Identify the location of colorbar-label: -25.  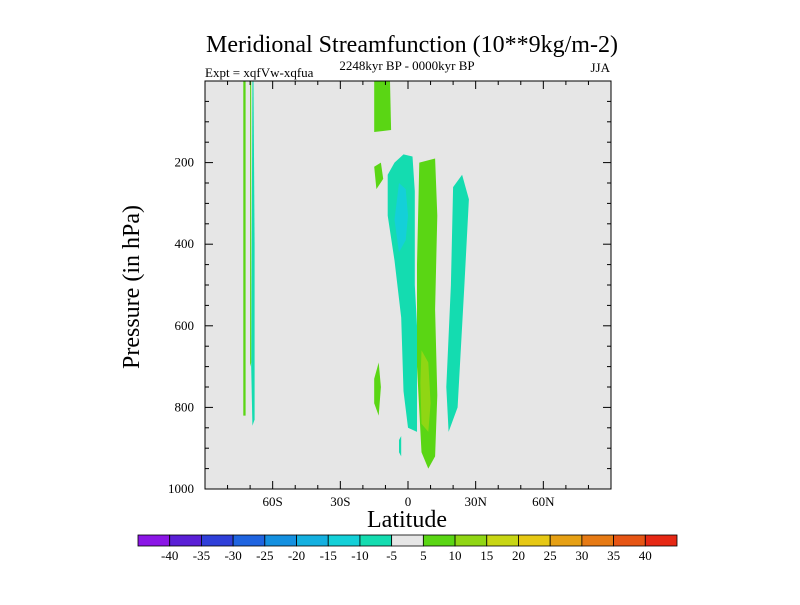
(264, 555).